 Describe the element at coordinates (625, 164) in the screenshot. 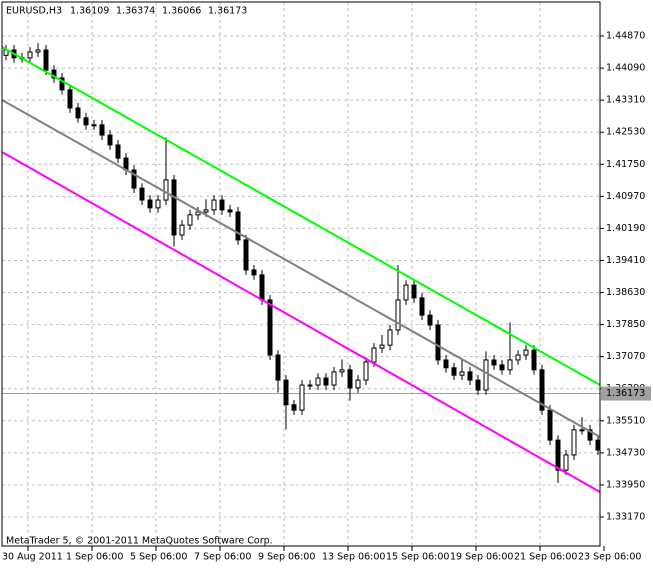

I see `y-tick-label: 1.41750` at that location.